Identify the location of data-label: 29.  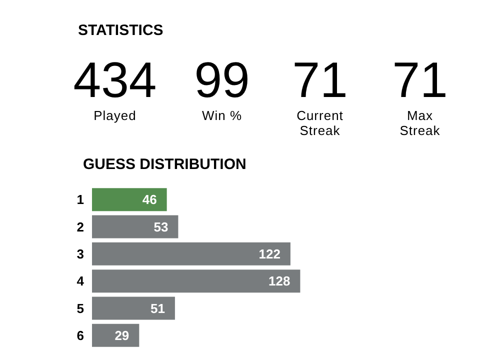
(122, 335).